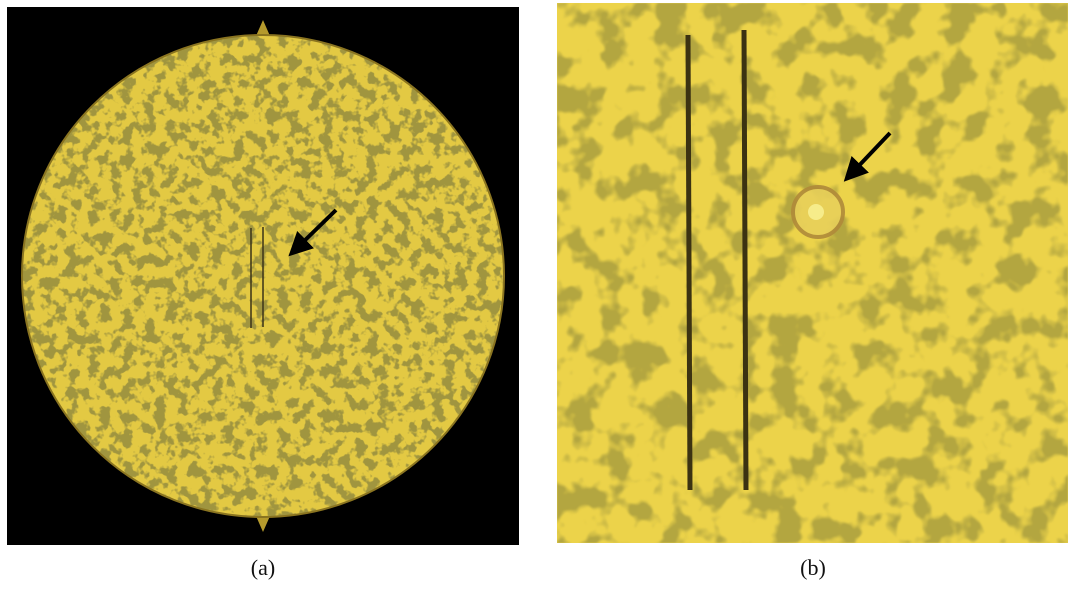 The image size is (1071, 590). What do you see at coordinates (813, 567) in the screenshot?
I see `panel-label: (b)` at bounding box center [813, 567].